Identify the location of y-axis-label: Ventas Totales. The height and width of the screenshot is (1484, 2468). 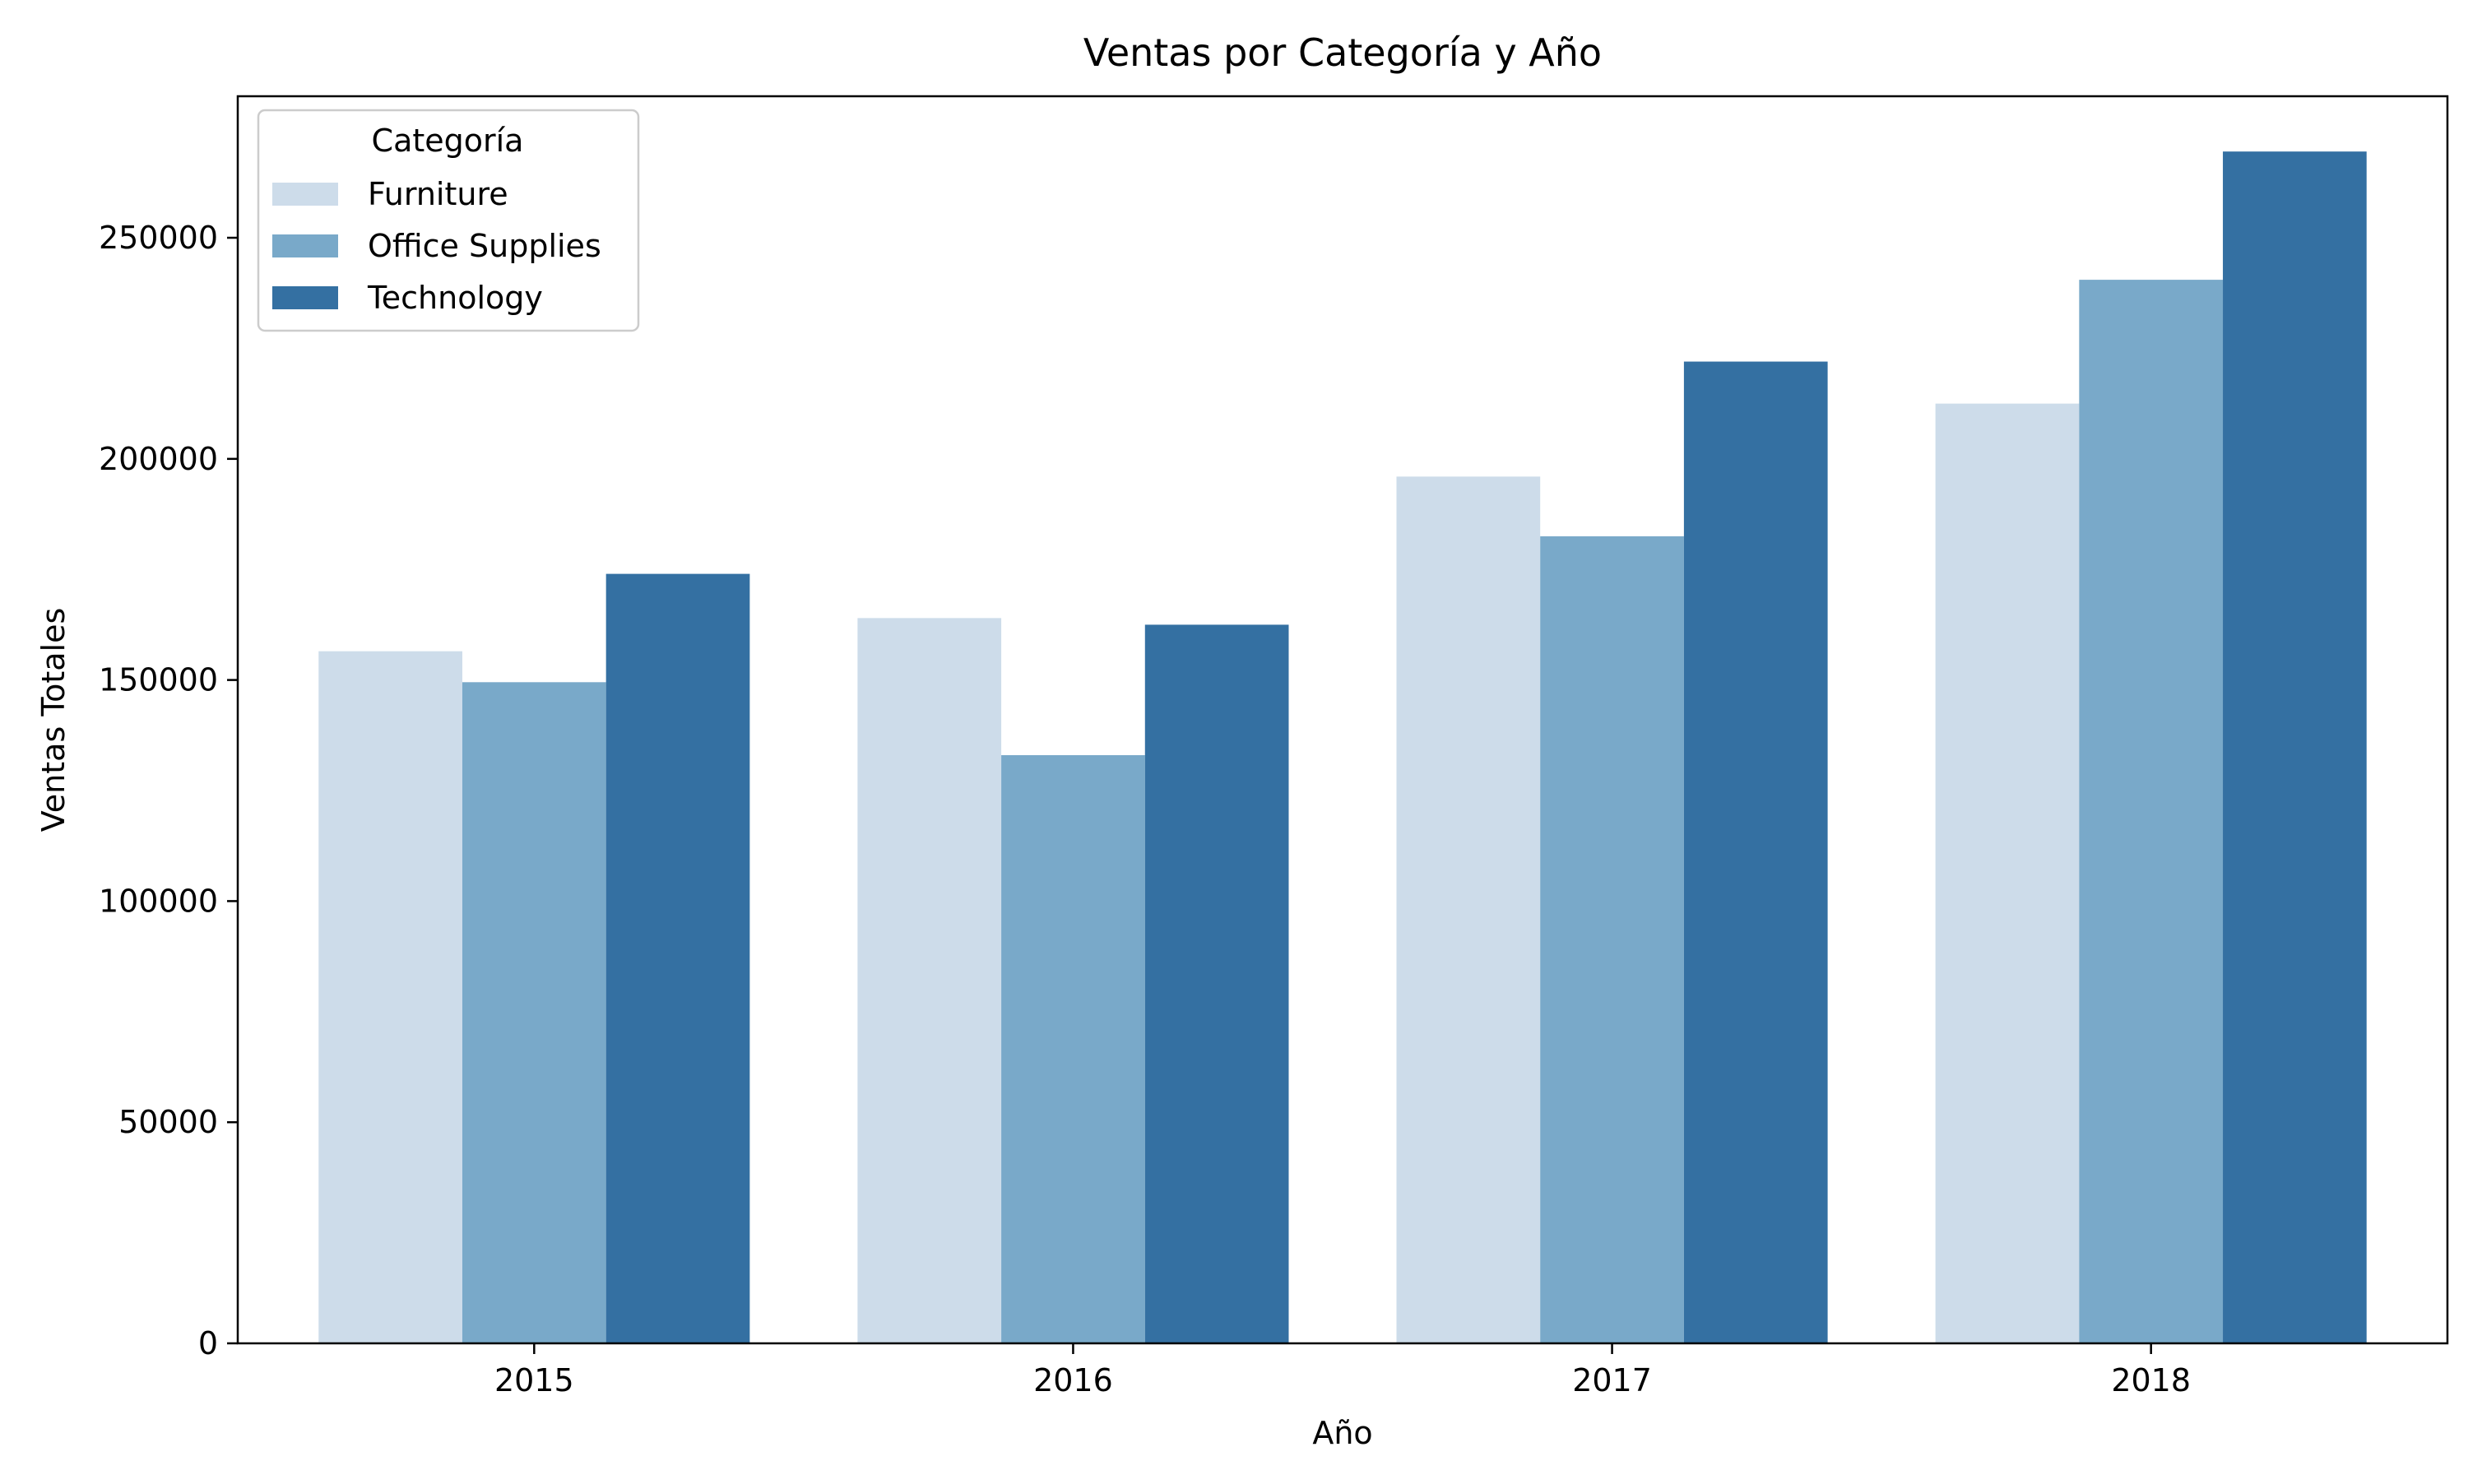
(53, 720).